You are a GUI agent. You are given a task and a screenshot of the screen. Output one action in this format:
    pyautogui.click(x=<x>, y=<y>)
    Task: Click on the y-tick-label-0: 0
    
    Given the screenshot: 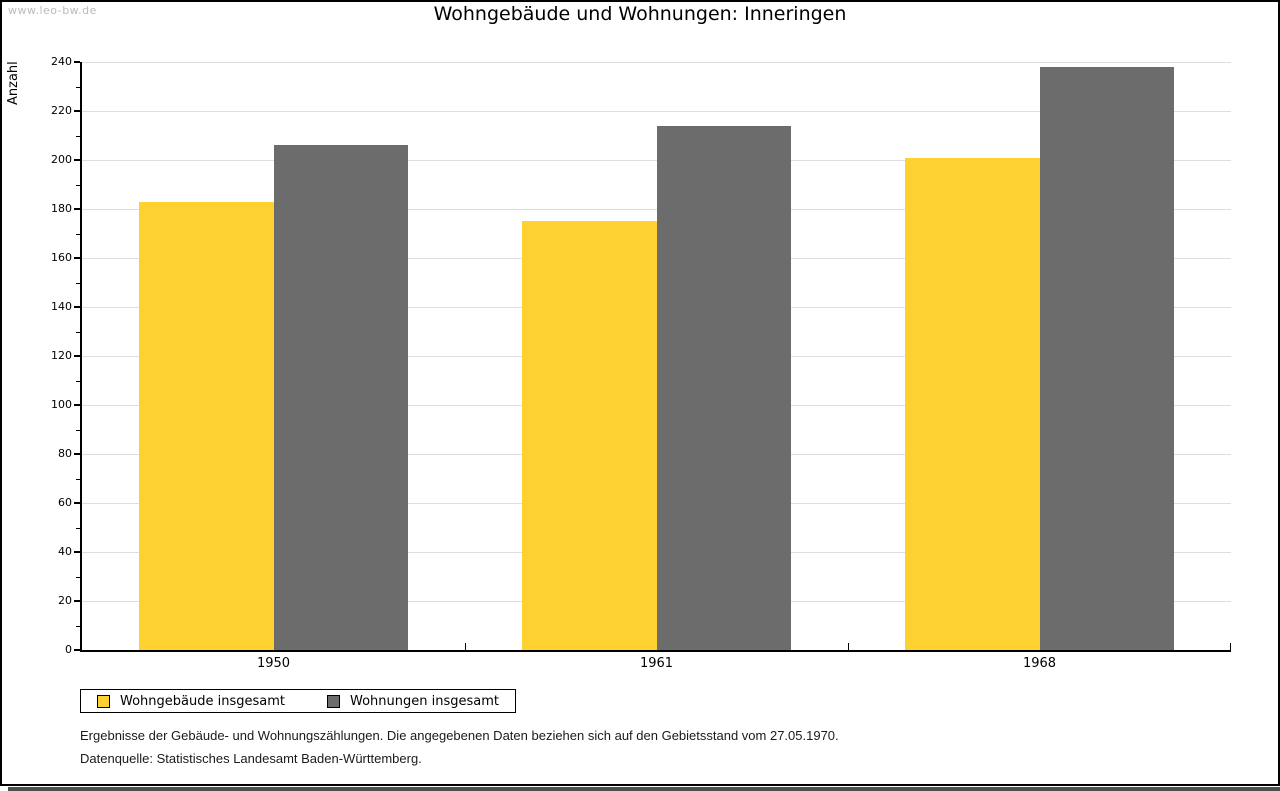 What is the action you would take?
    pyautogui.click(x=68, y=649)
    